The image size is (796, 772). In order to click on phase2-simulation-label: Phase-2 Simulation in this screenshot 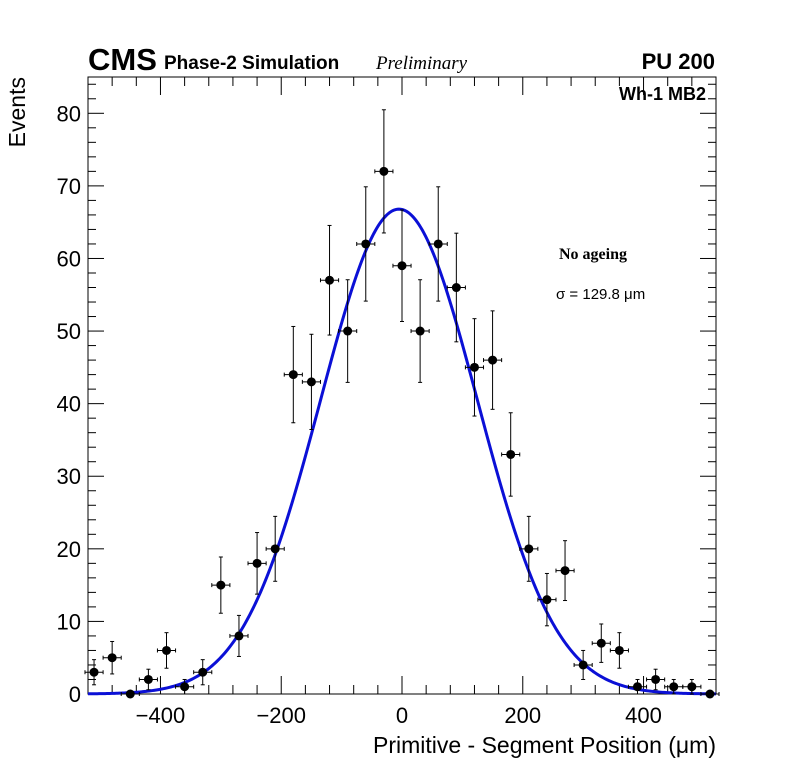, I will do `click(251, 63)`.